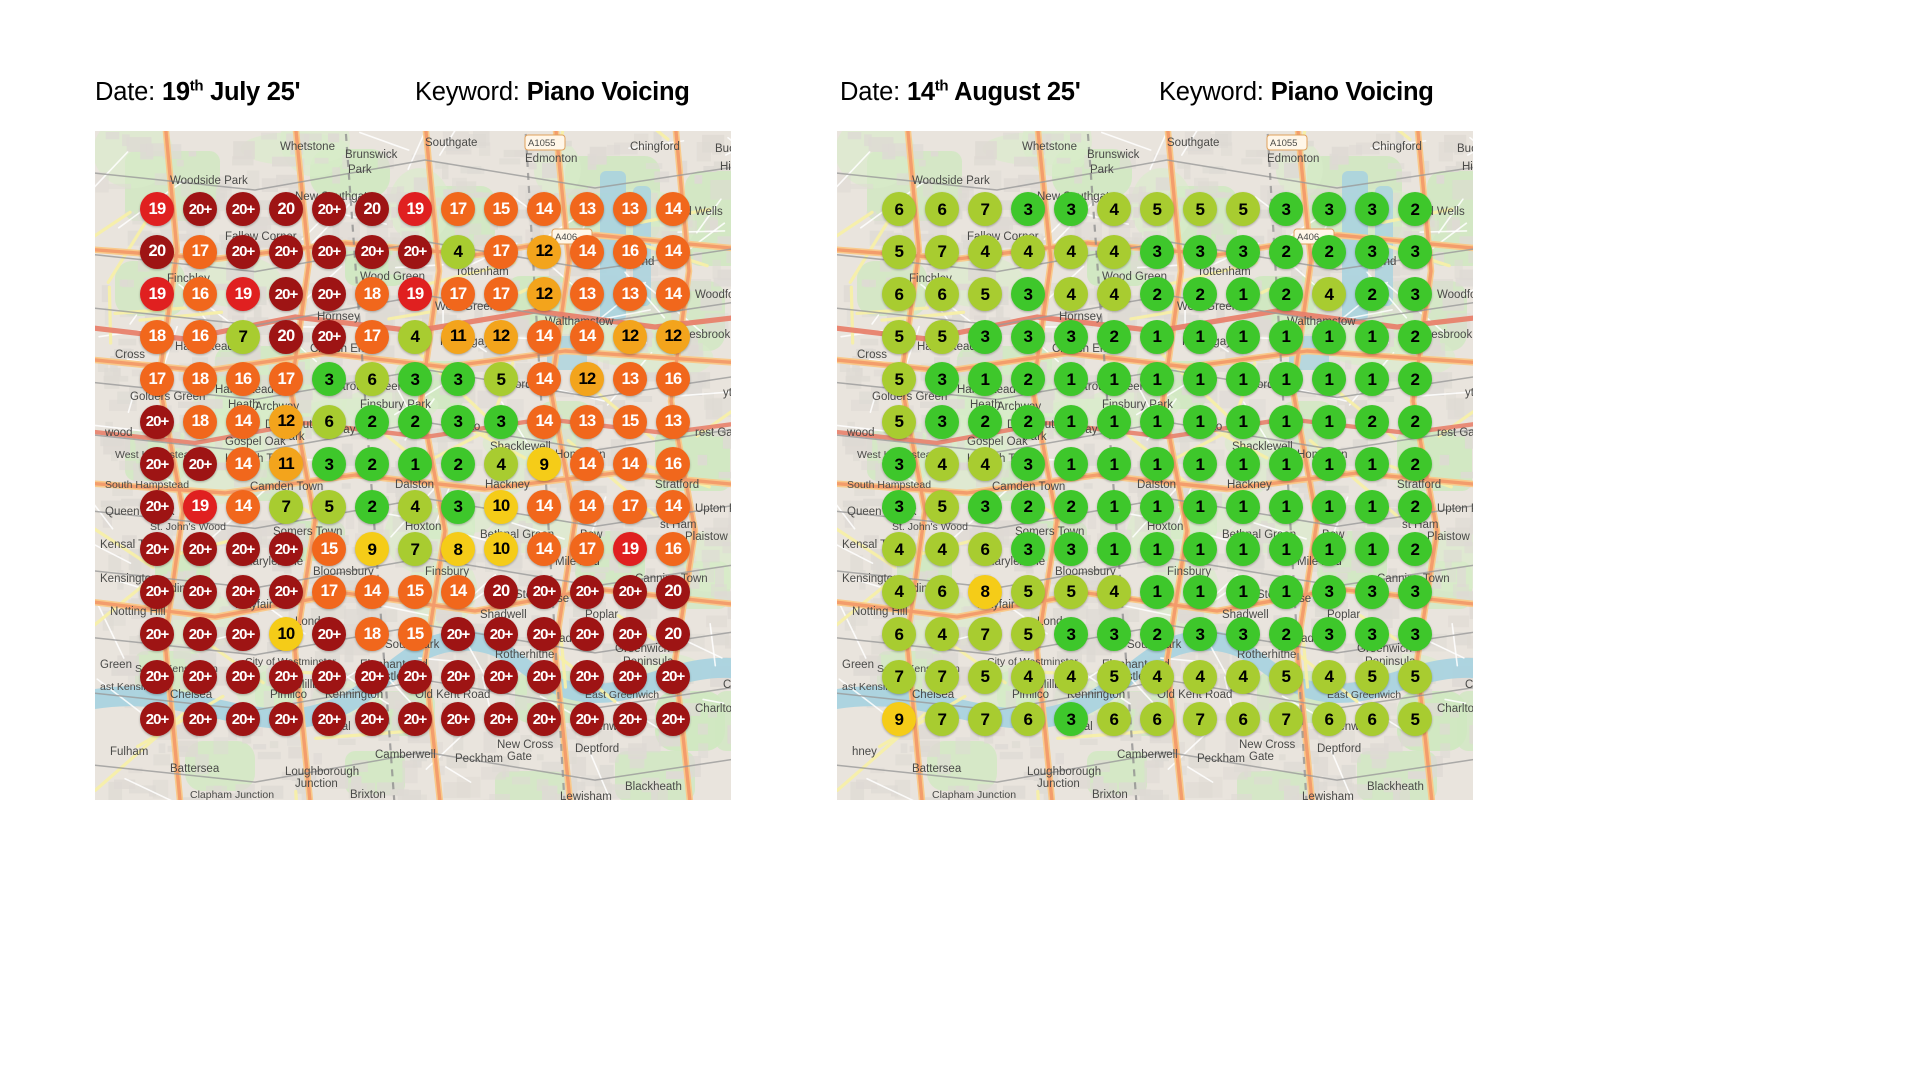  I want to click on rank-pin: 11, so click(458, 336).